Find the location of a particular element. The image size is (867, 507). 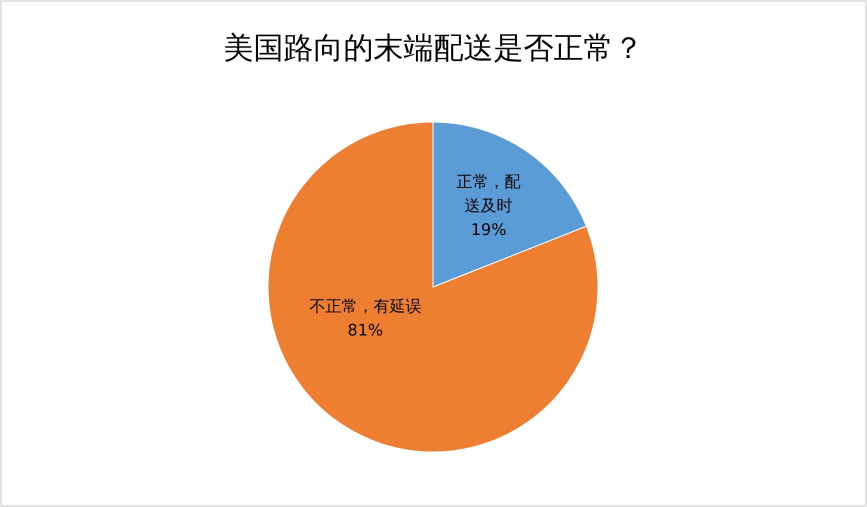

slice-label: 不正常，有延误 is located at coordinates (365, 306).